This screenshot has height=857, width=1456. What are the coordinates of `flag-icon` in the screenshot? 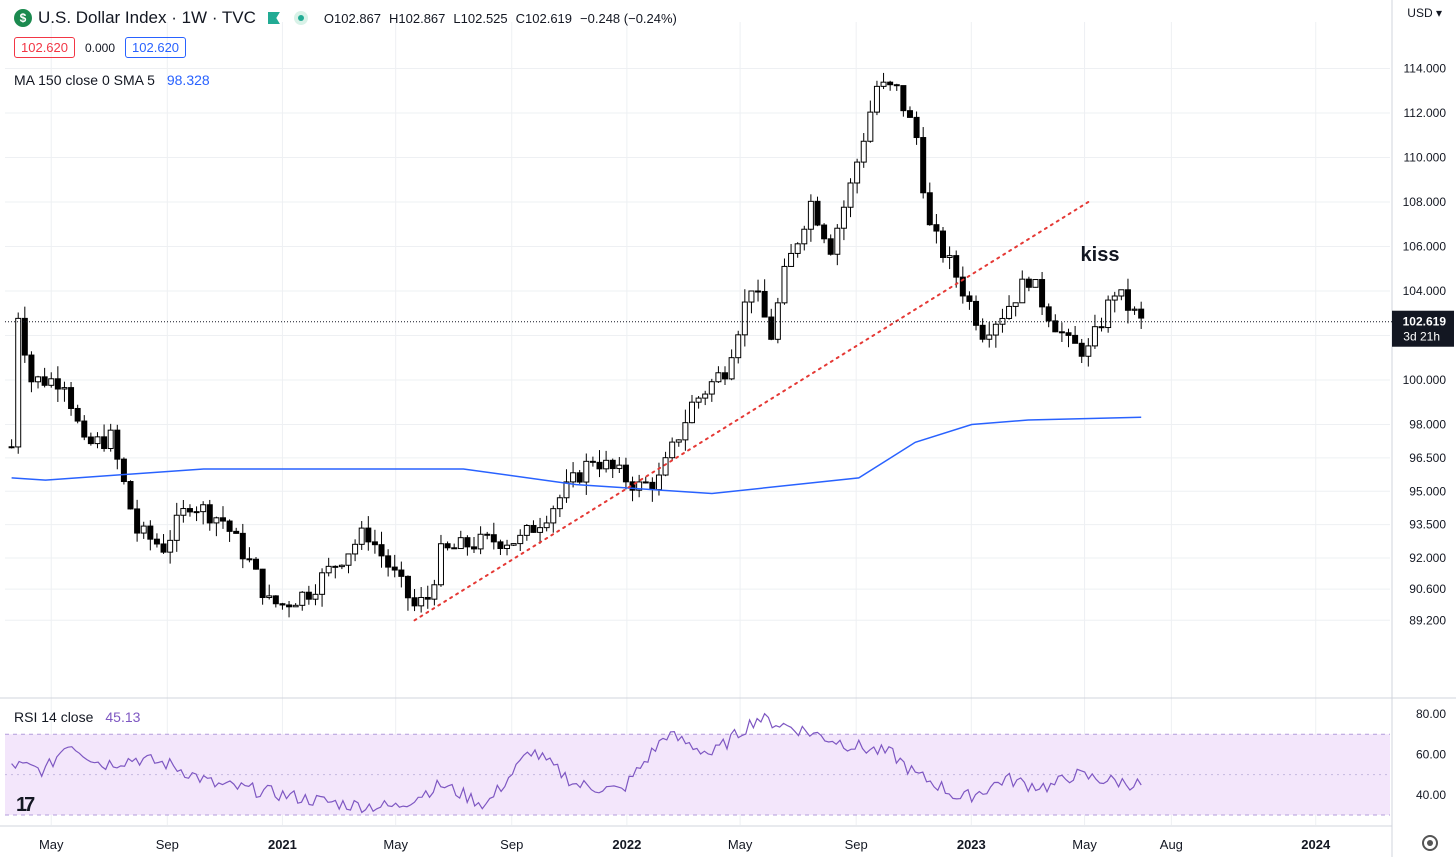 It's located at (273, 18).